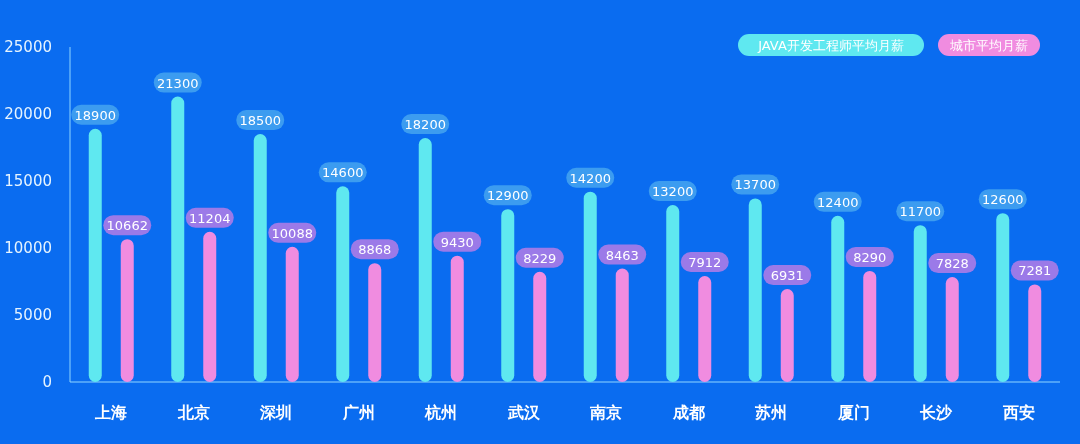 The height and width of the screenshot is (444, 1080). Describe the element at coordinates (622, 255) in the screenshot. I see `data-label: 8463` at that location.